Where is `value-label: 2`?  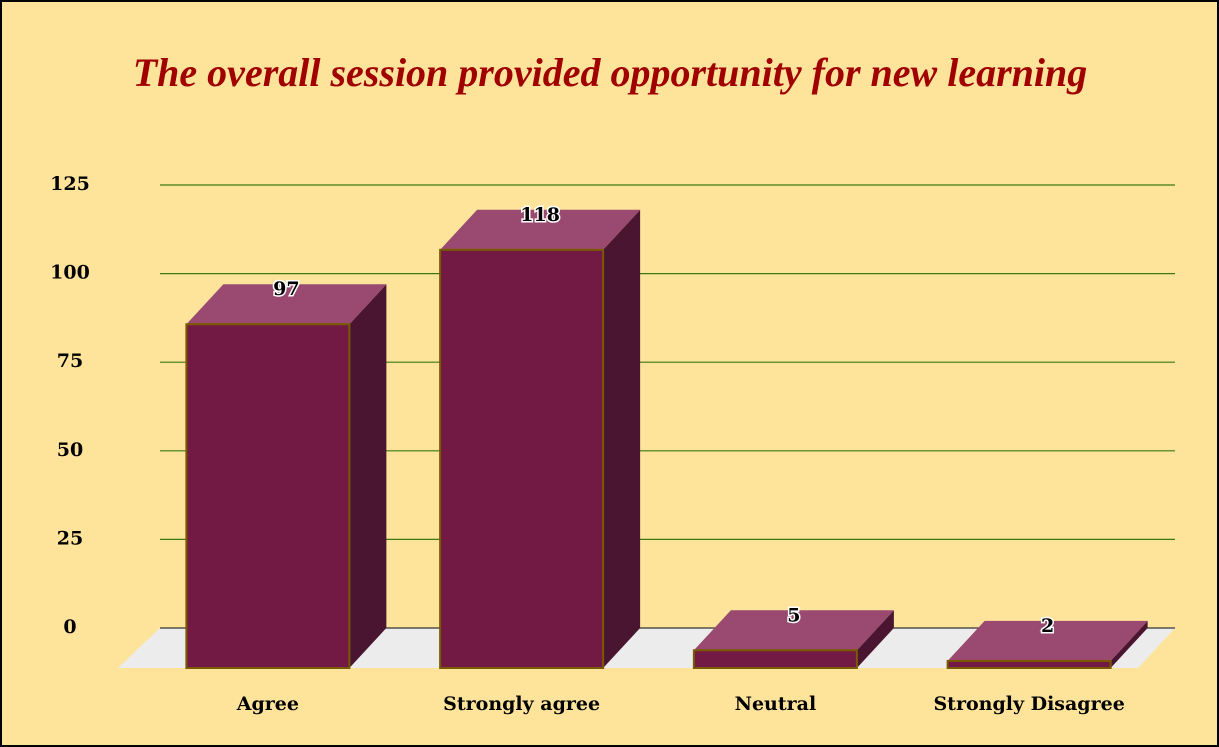 value-label: 2 is located at coordinates (1047, 626).